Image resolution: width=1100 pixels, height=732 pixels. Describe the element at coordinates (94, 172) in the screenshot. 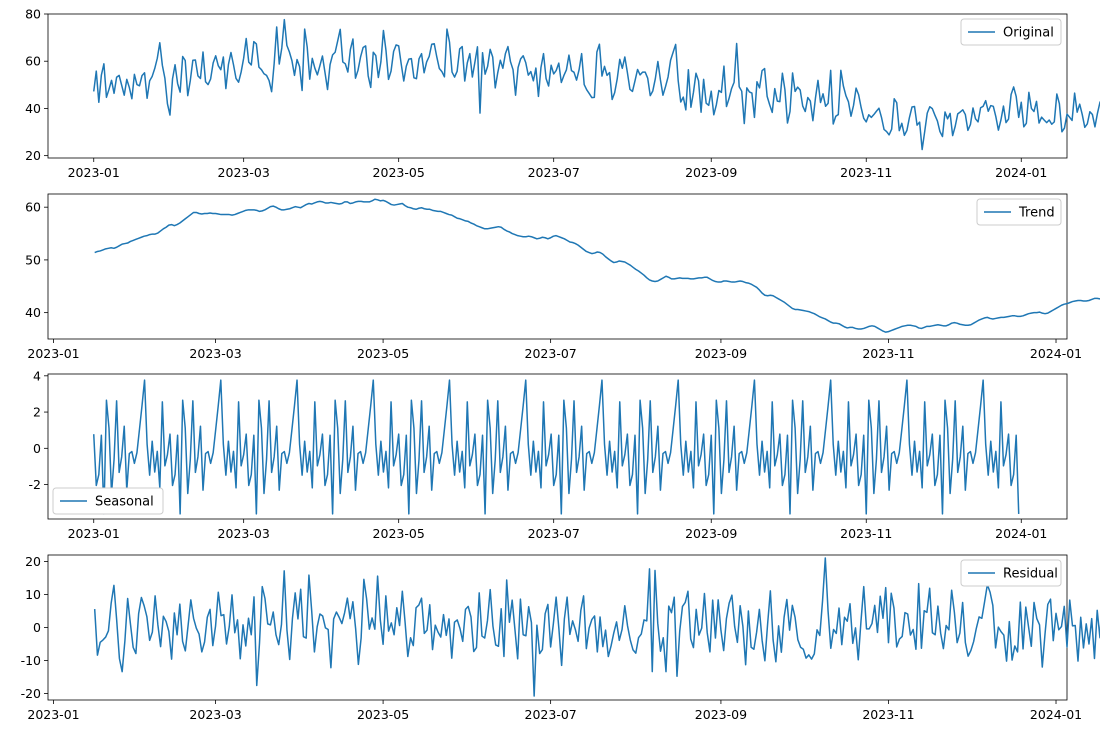

I see `original-x-tick-label: 2023-01` at that location.